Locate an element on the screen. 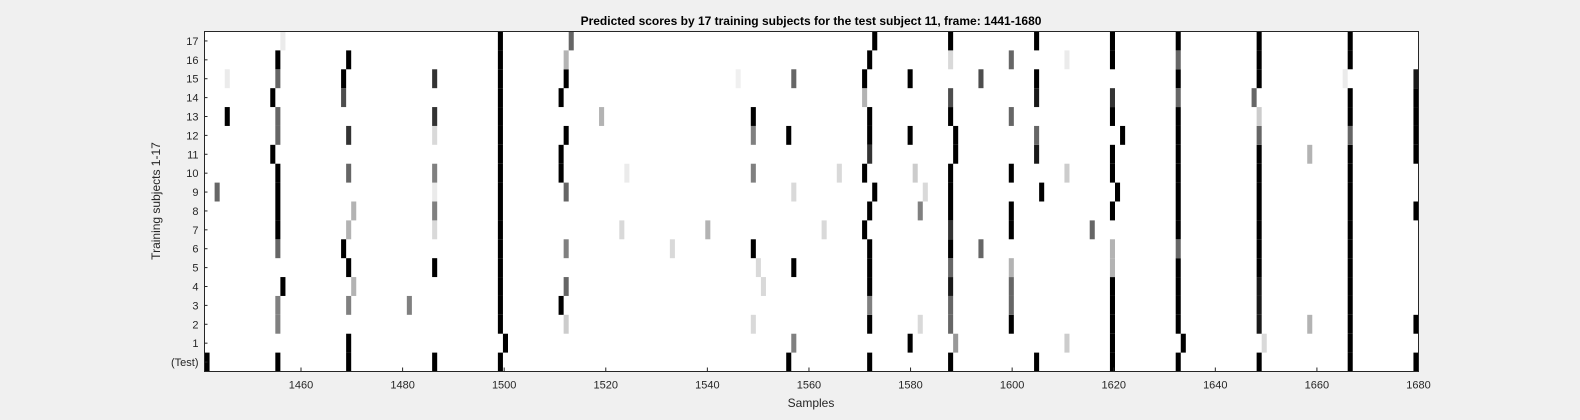 Image resolution: width=1580 pixels, height=420 pixels. y-tick-label: 9 is located at coordinates (195, 193).